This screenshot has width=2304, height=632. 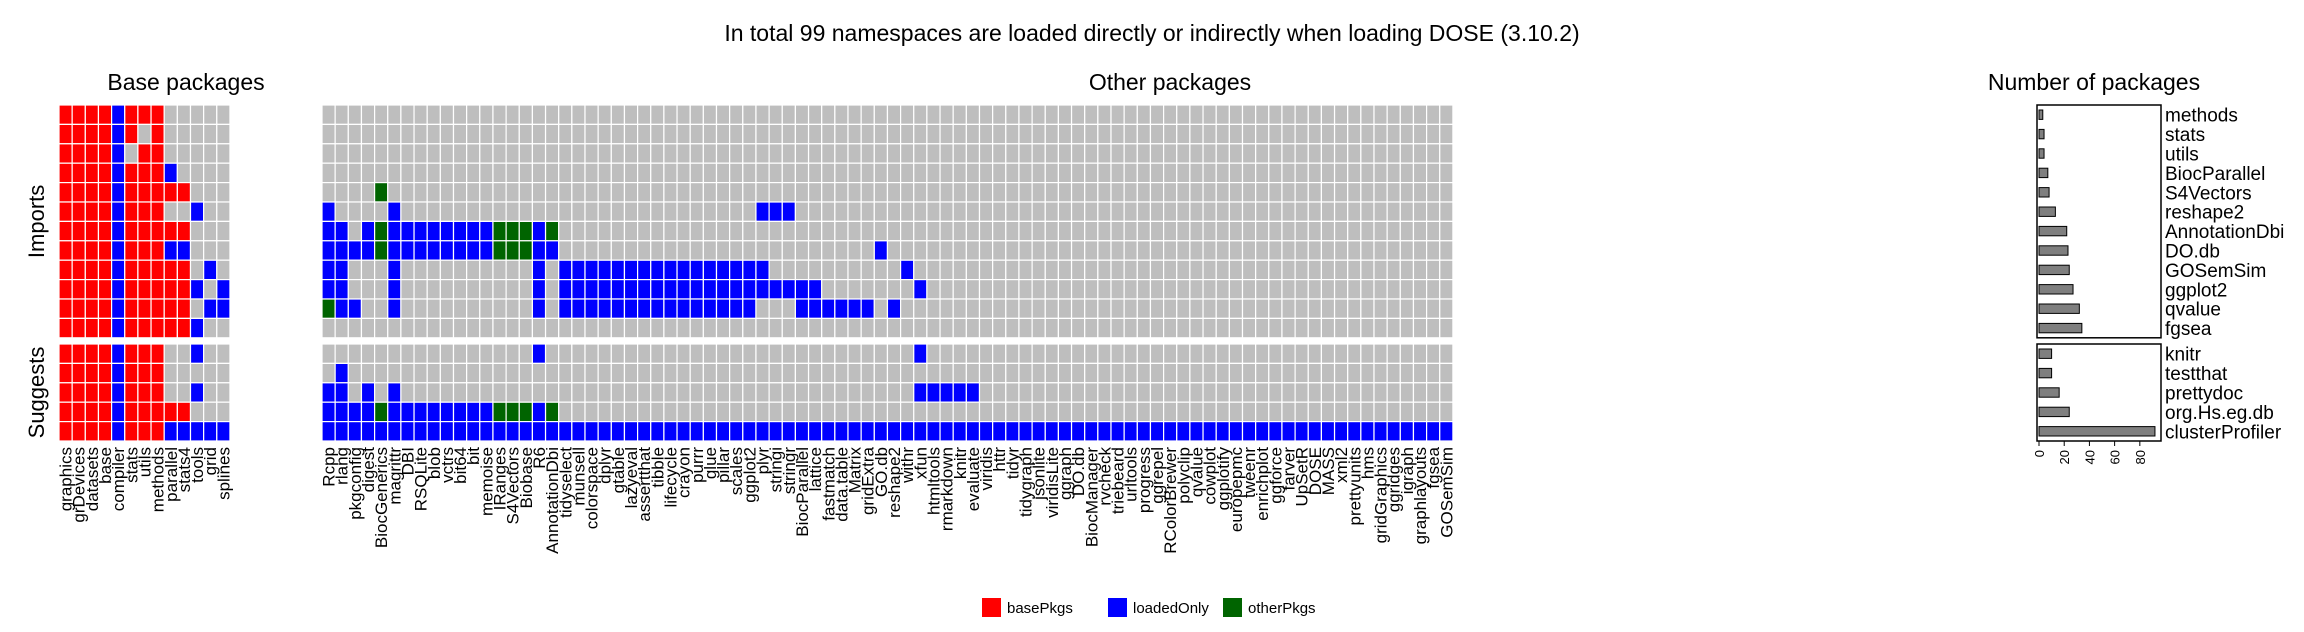 What do you see at coordinates (157, 412) in the screenshot?
I see `cell-base-org.Hs.eg.db-methods` at bounding box center [157, 412].